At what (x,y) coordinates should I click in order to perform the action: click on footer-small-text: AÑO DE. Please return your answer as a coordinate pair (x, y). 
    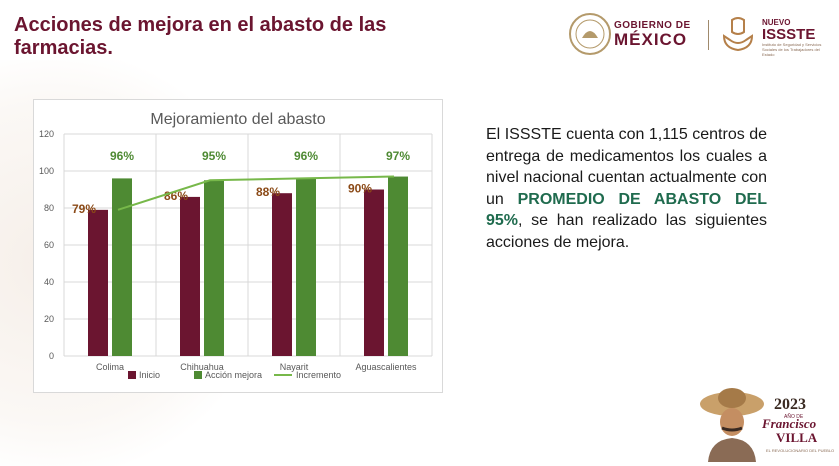
    Looking at the image, I should click on (794, 417).